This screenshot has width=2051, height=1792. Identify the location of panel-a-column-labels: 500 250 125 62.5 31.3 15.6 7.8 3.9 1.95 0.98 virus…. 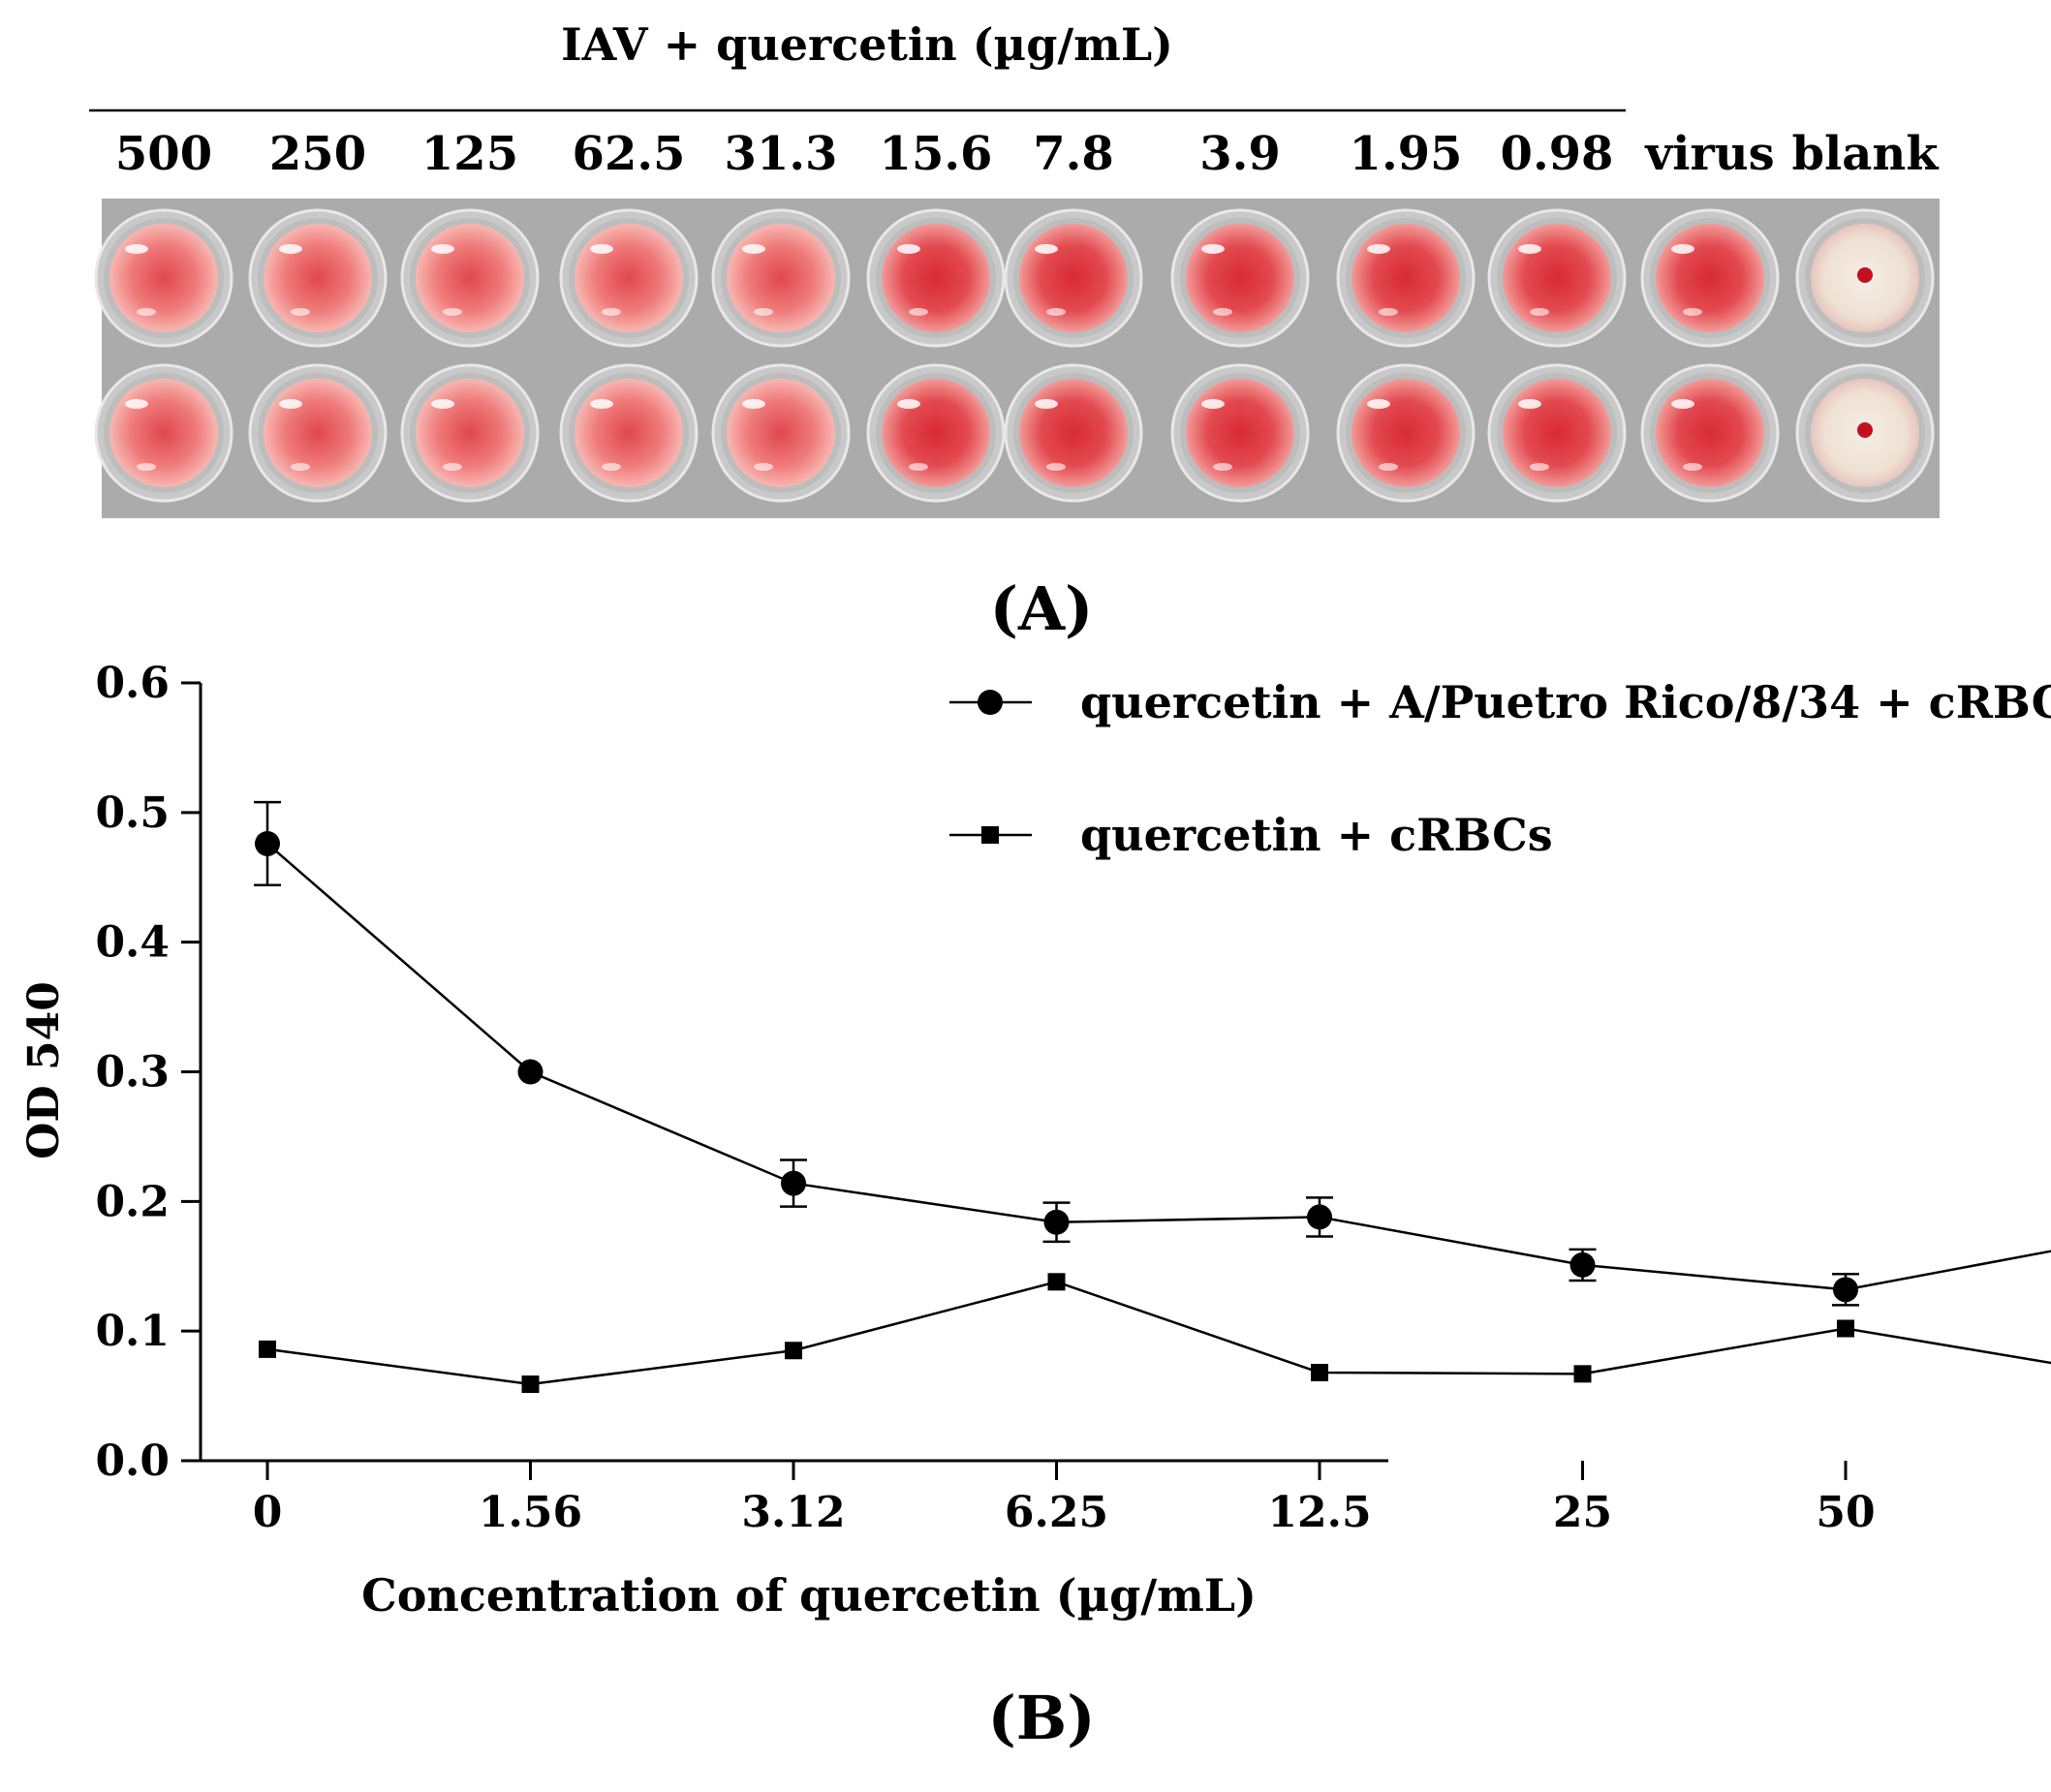
(1027, 154).